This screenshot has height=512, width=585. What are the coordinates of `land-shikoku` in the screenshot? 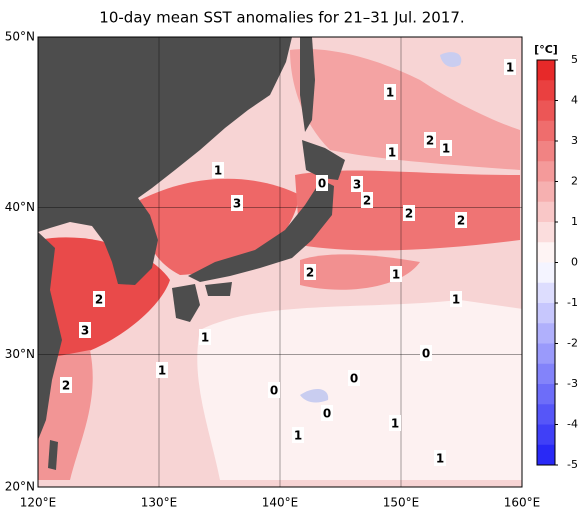 It's located at (218, 289).